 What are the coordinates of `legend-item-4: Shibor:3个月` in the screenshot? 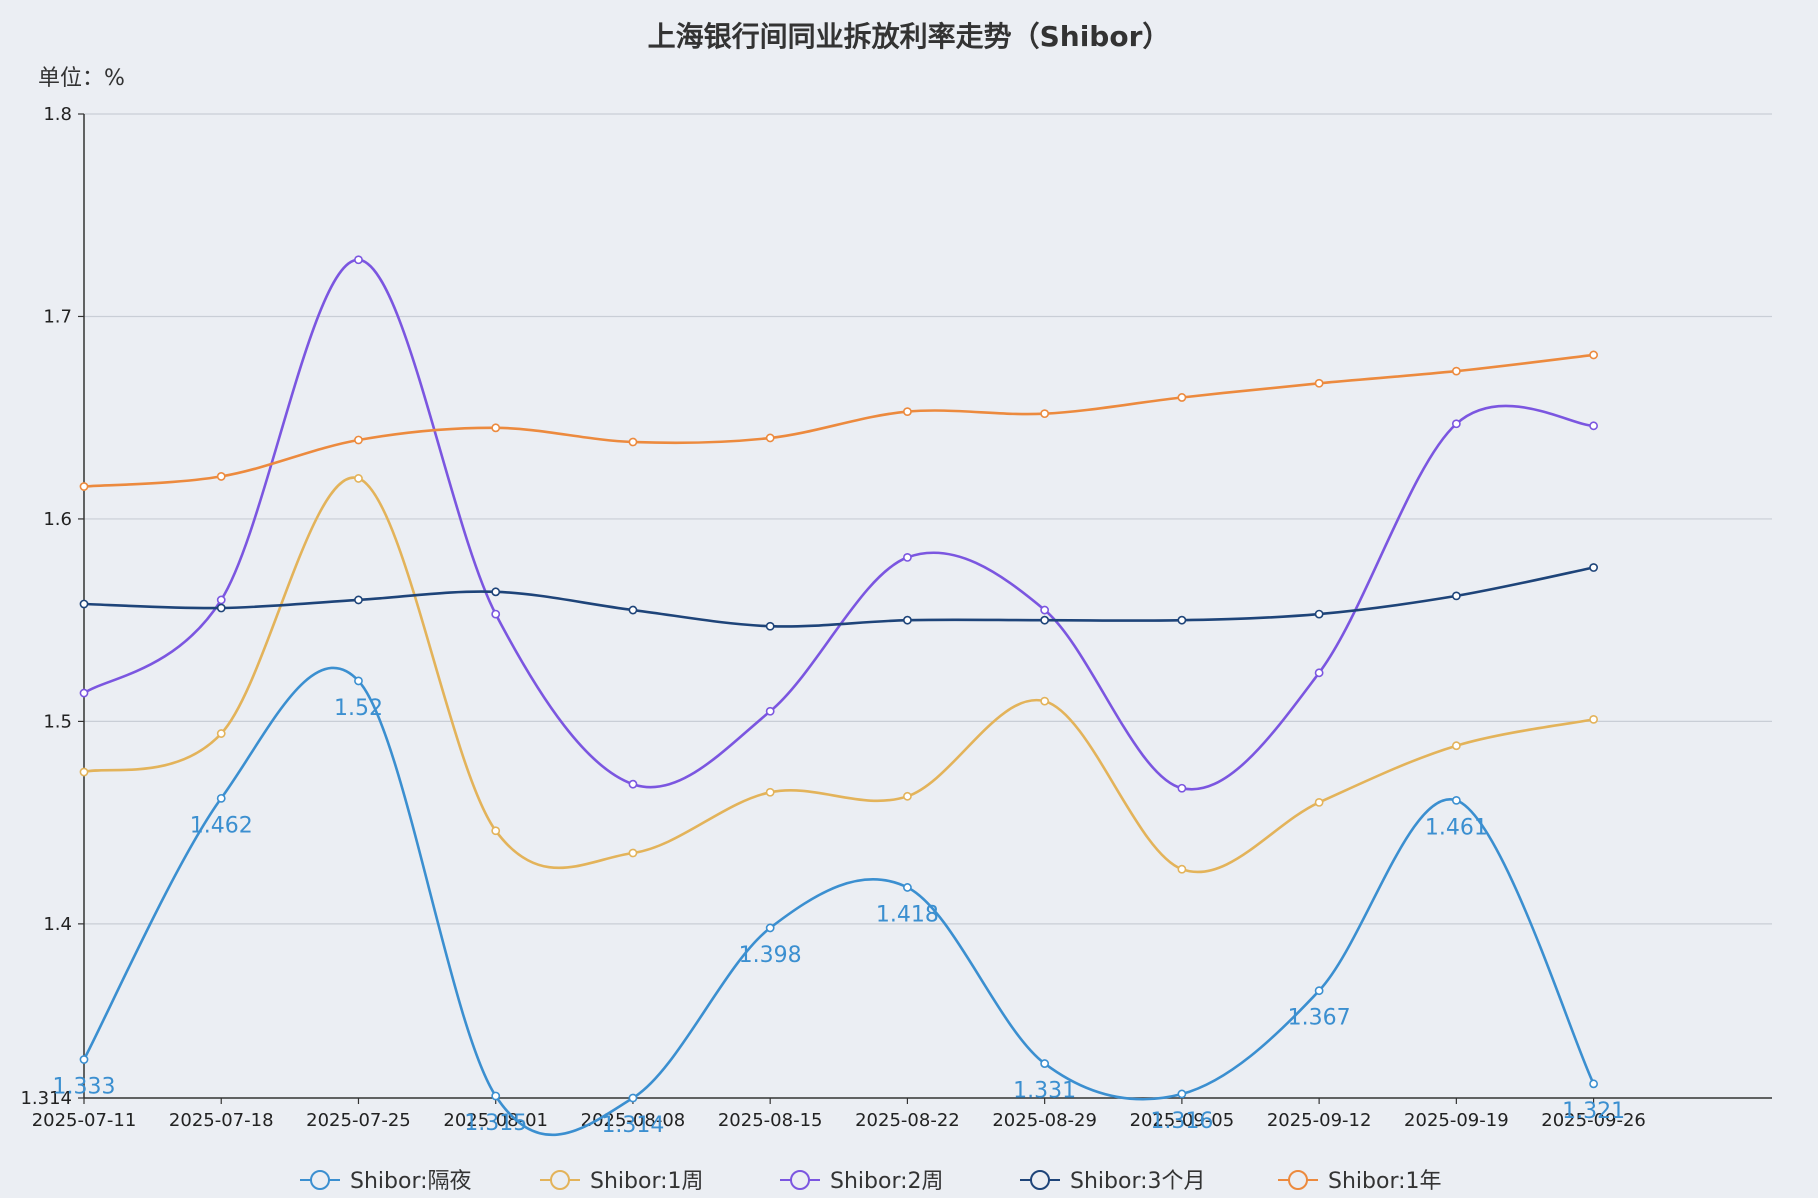 It's located at (1113, 1181).